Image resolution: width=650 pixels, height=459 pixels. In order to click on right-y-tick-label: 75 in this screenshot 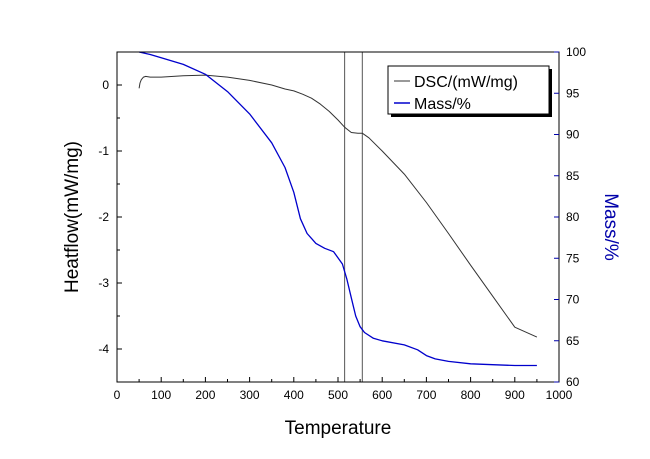, I will do `click(573, 258)`.